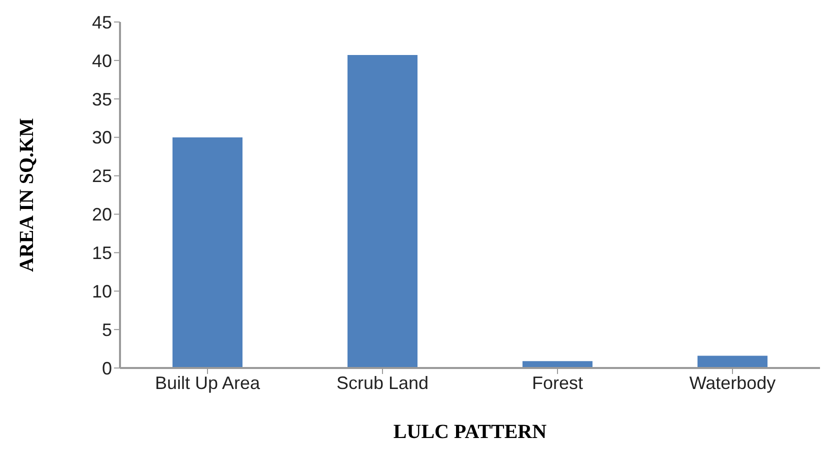 This screenshot has height=456, width=836. Describe the element at coordinates (107, 330) in the screenshot. I see `y-tick-label: 5` at that location.